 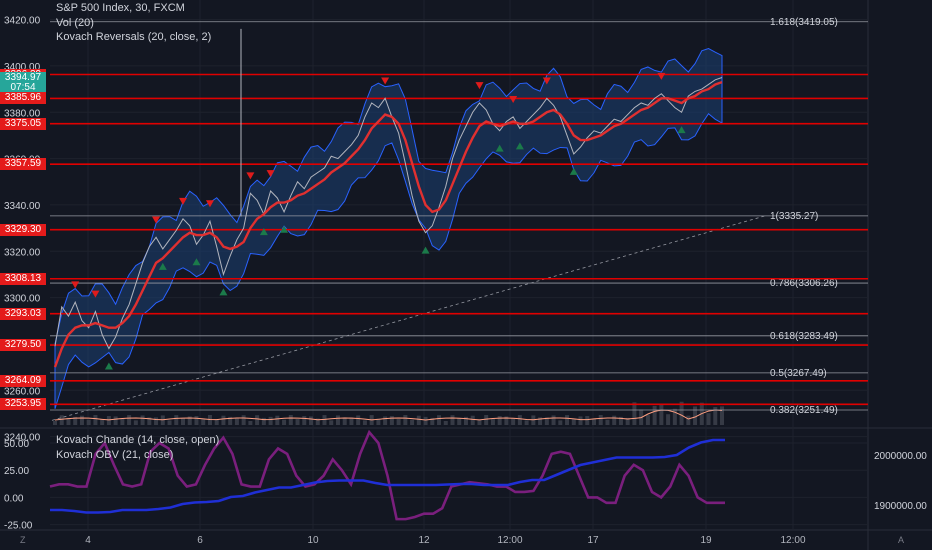 What do you see at coordinates (23, 278) in the screenshot?
I see `price-tag: 3308.13` at bounding box center [23, 278].